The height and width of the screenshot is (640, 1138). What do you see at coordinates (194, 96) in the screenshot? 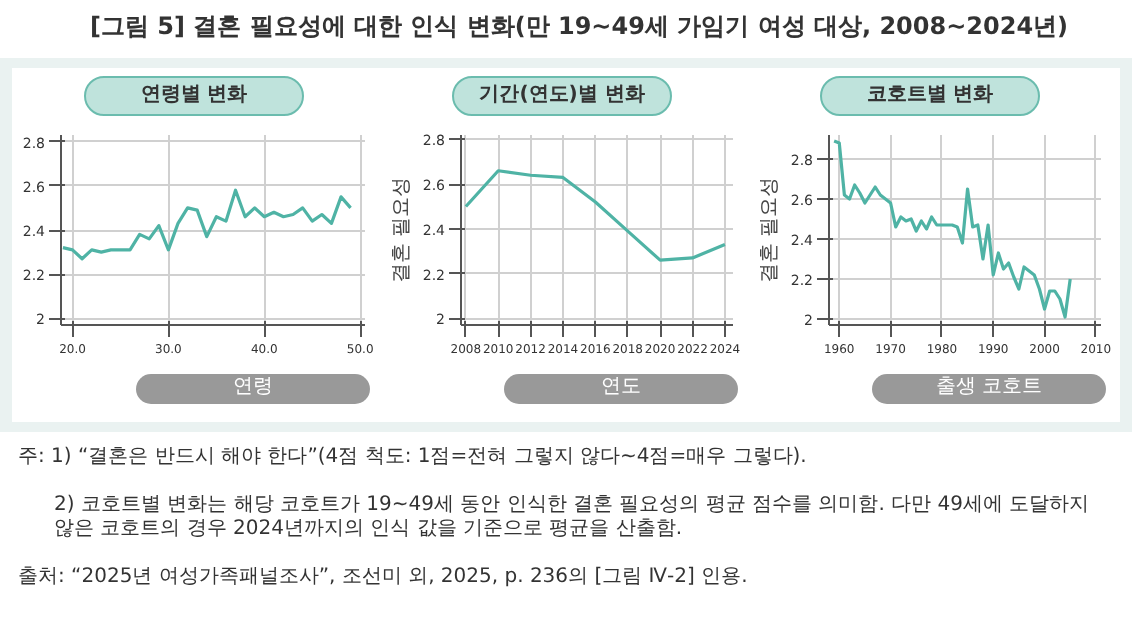
I see `chart-title: 연령별 변화` at bounding box center [194, 96].